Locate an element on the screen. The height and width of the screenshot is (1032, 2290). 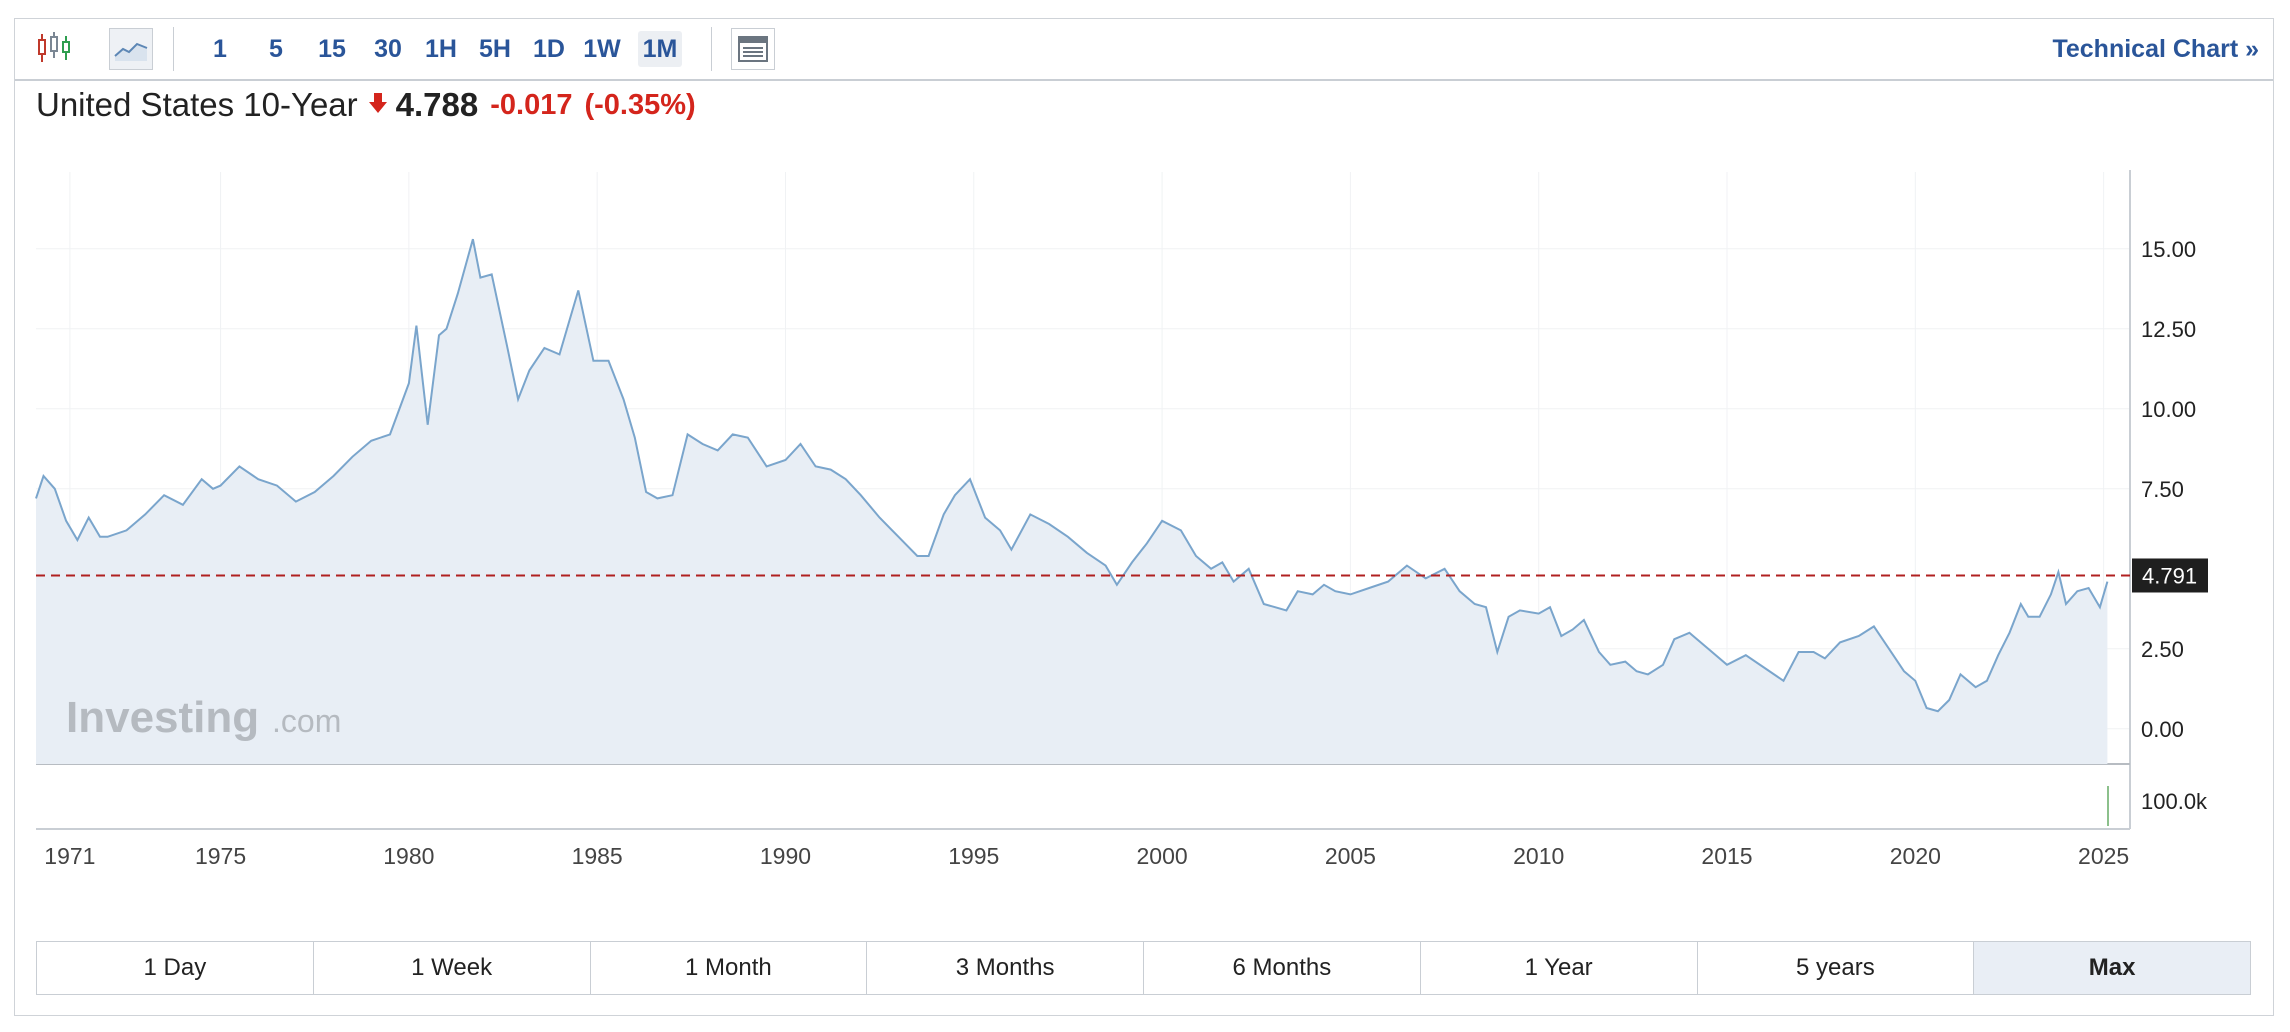
y-tick-label: 10.00 is located at coordinates (2168, 409).